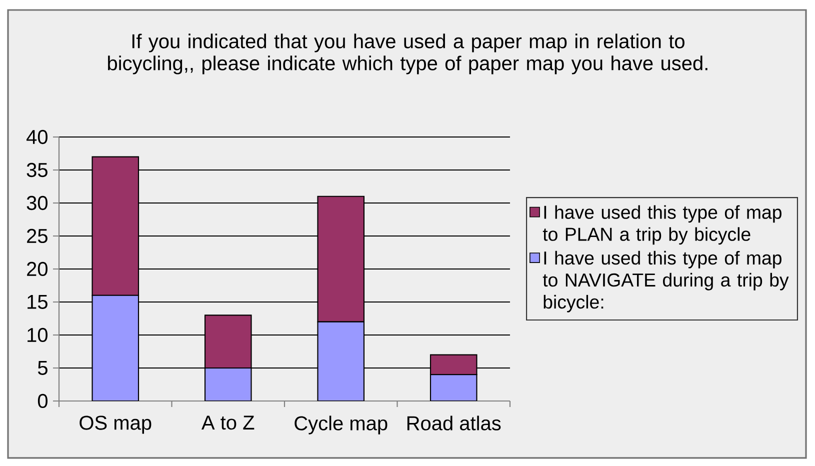  What do you see at coordinates (454, 423) in the screenshot?
I see `x-tick-label: Road atlas` at bounding box center [454, 423].